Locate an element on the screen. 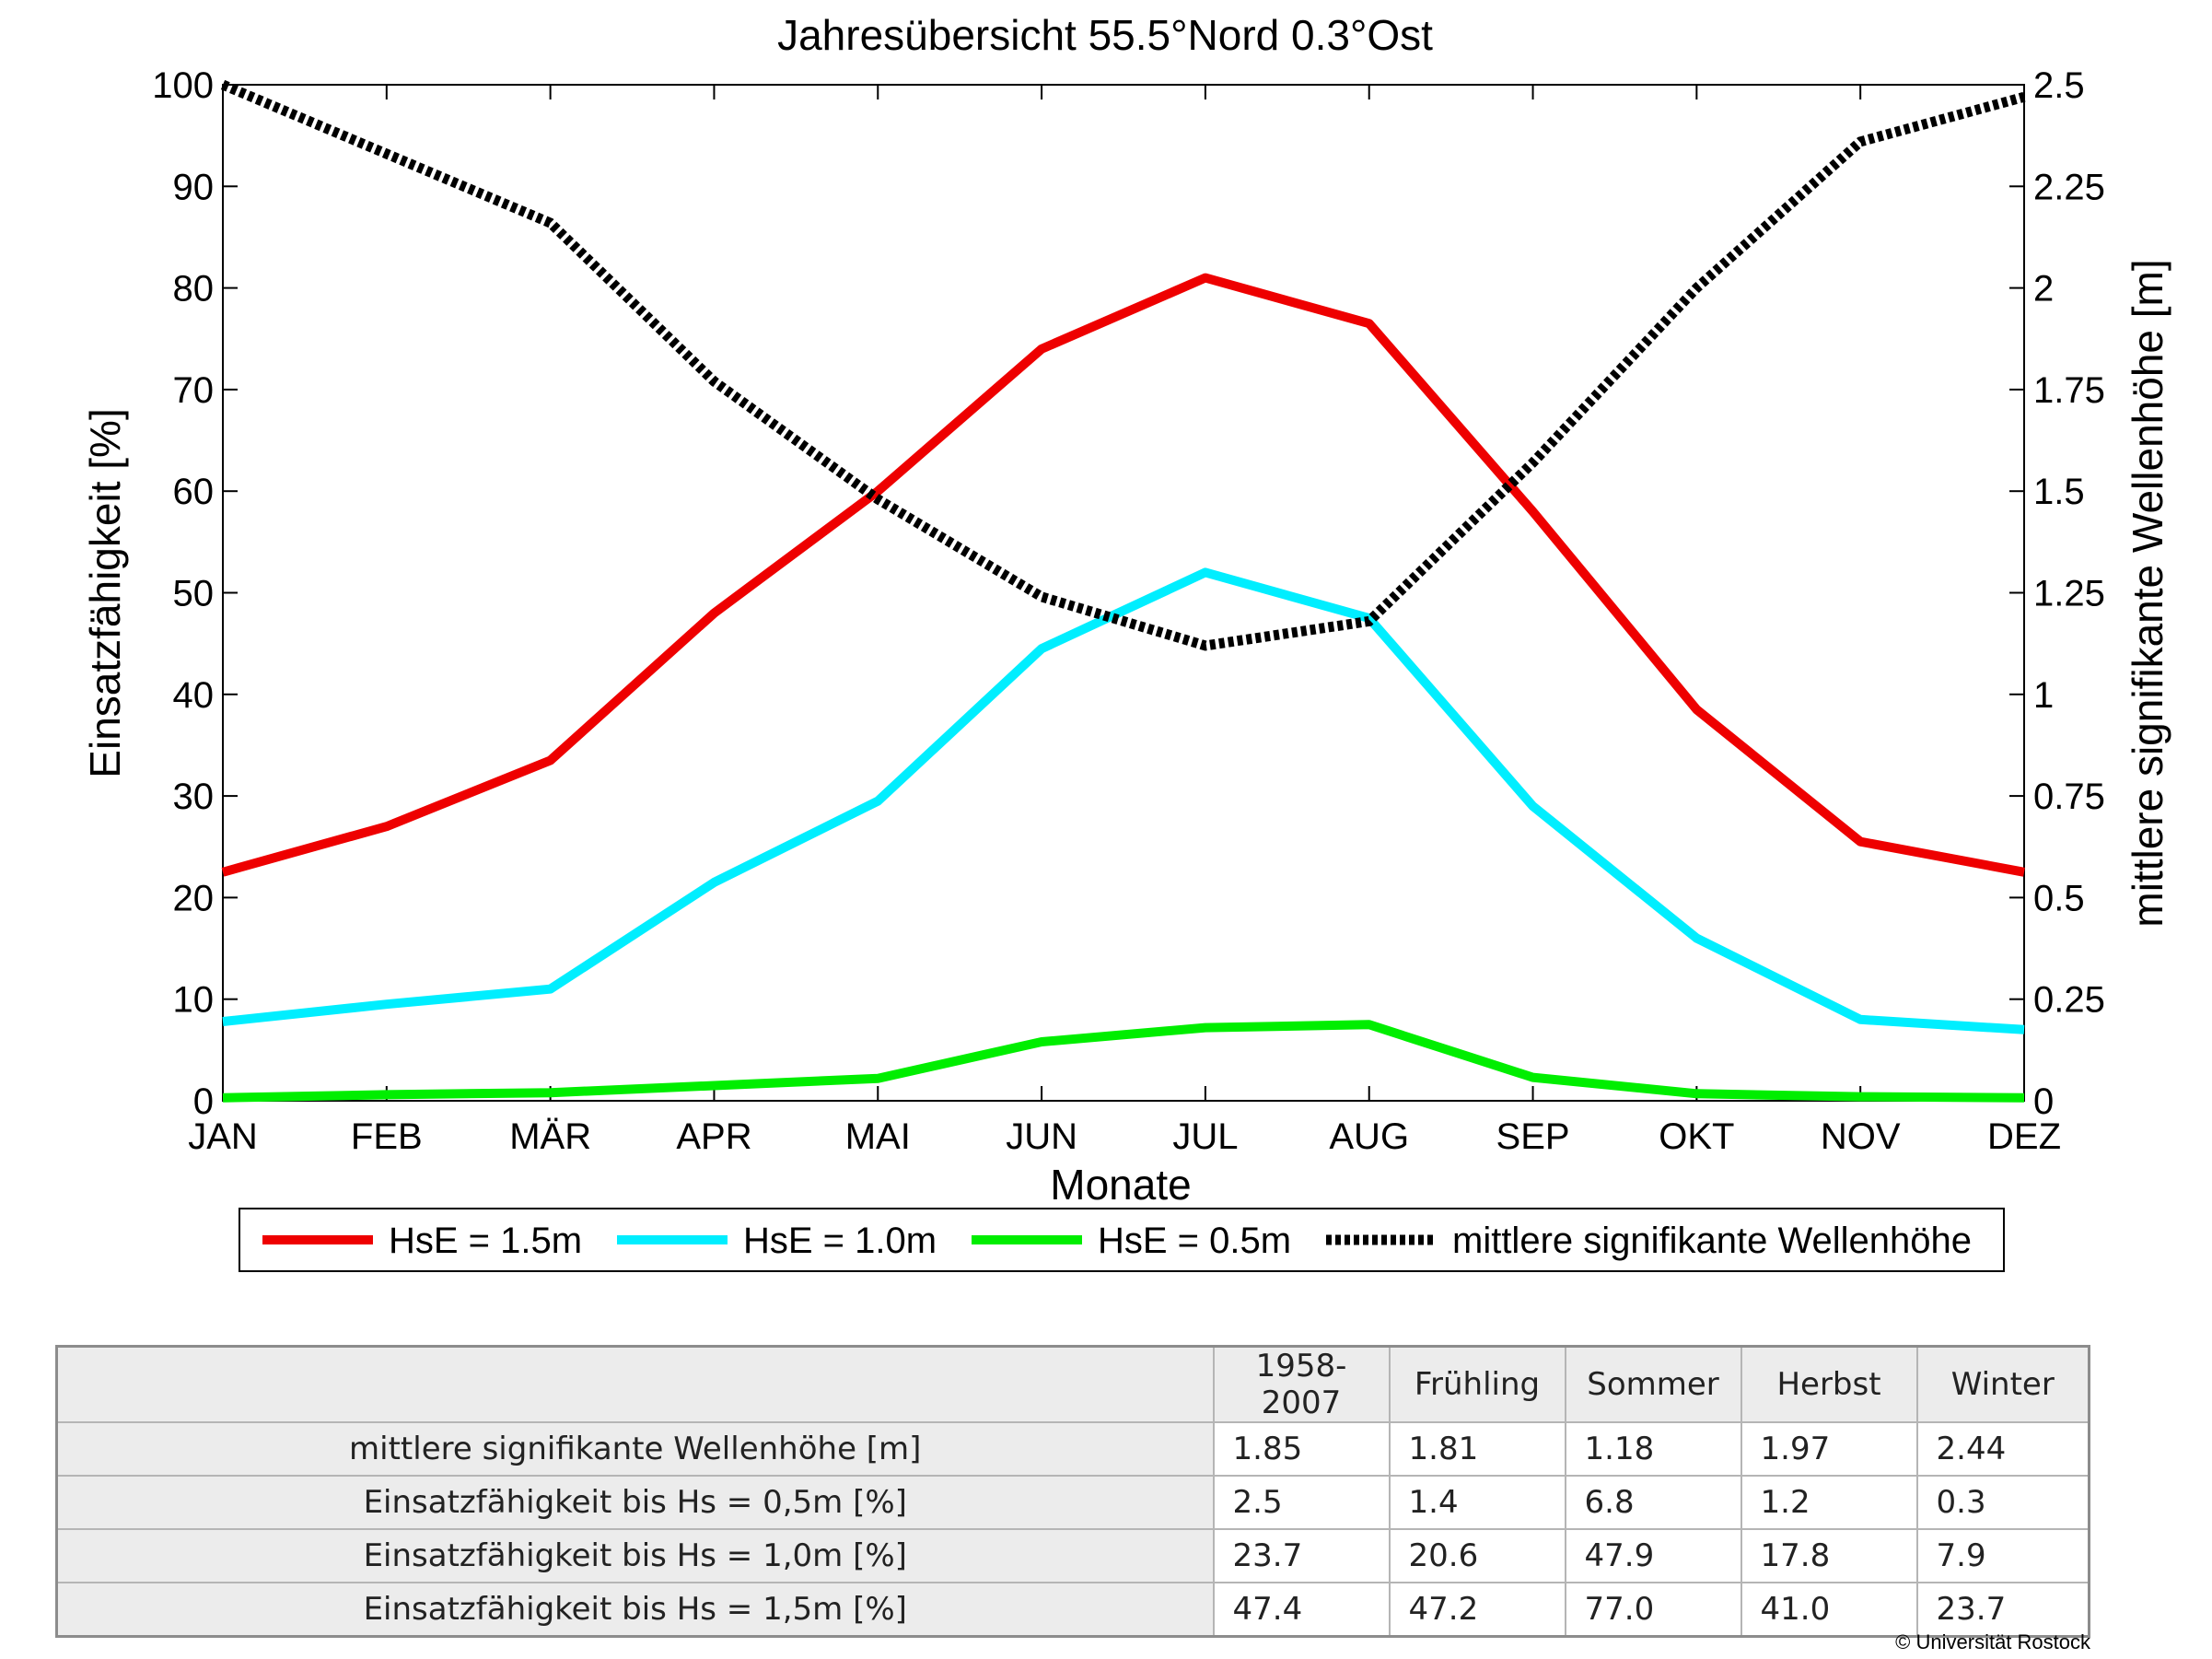 Image resolution: width=2212 pixels, height=1659 pixels. y-right-axis-title: mittlere signifikante Wellenhöhe [m] is located at coordinates (2147, 593).